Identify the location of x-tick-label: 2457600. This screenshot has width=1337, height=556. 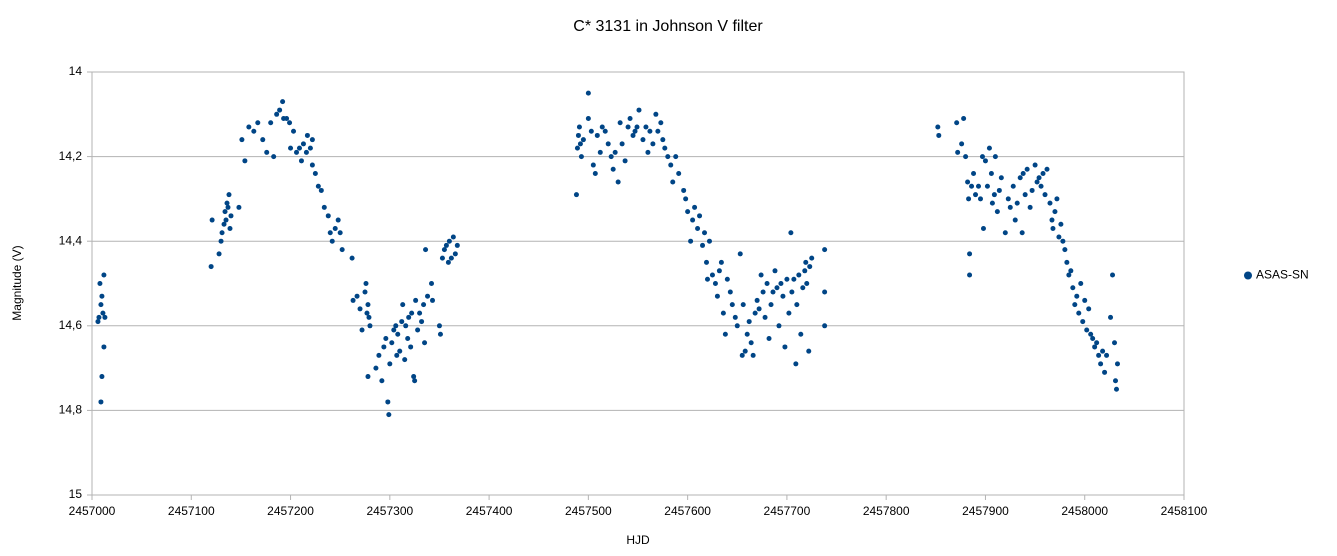
(687, 511).